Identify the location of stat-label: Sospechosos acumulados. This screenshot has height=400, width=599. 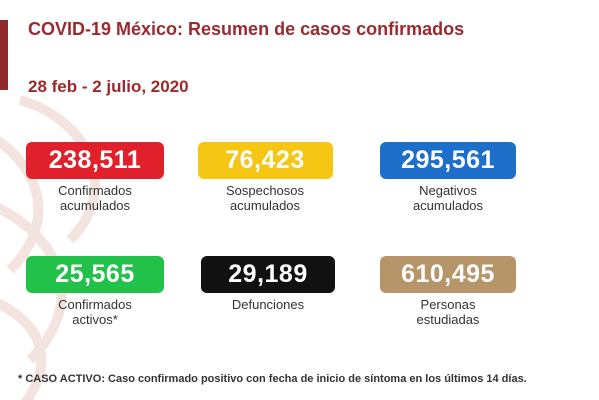
(265, 198).